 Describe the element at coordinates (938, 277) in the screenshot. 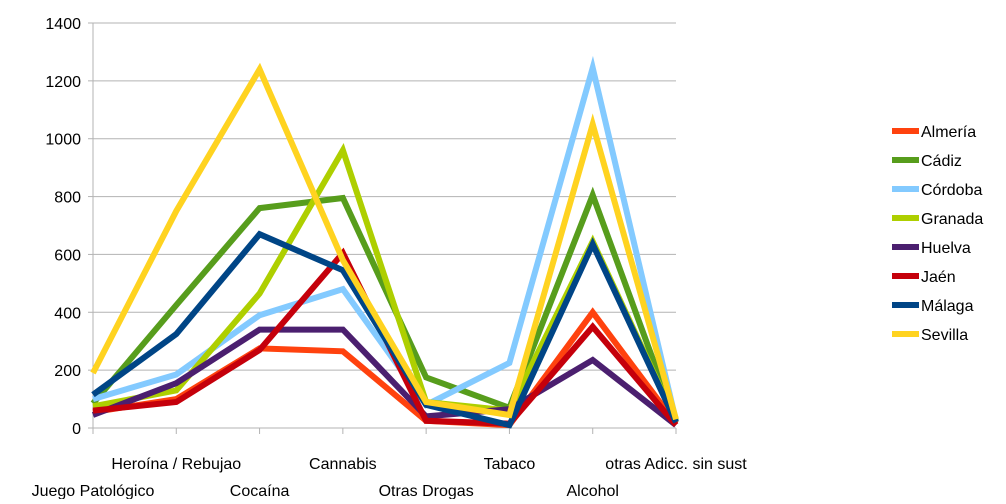

I see `legend-label: Jaén` at that location.